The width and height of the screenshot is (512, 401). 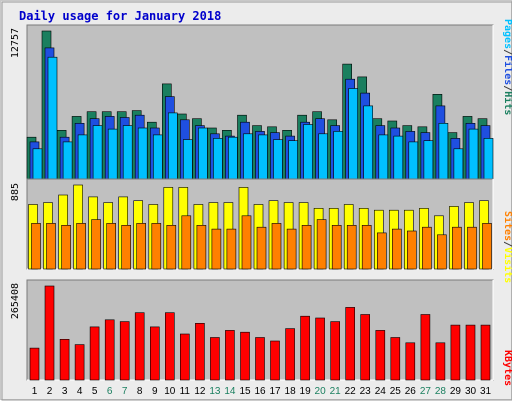 I want to click on legend-bot-item-0: KBytes, so click(x=507, y=368).